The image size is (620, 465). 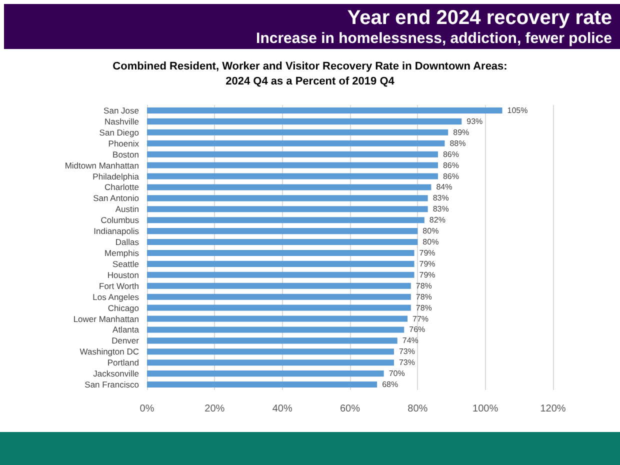 What do you see at coordinates (119, 285) in the screenshot?
I see `y-tick-label: Fort Worth` at bounding box center [119, 285].